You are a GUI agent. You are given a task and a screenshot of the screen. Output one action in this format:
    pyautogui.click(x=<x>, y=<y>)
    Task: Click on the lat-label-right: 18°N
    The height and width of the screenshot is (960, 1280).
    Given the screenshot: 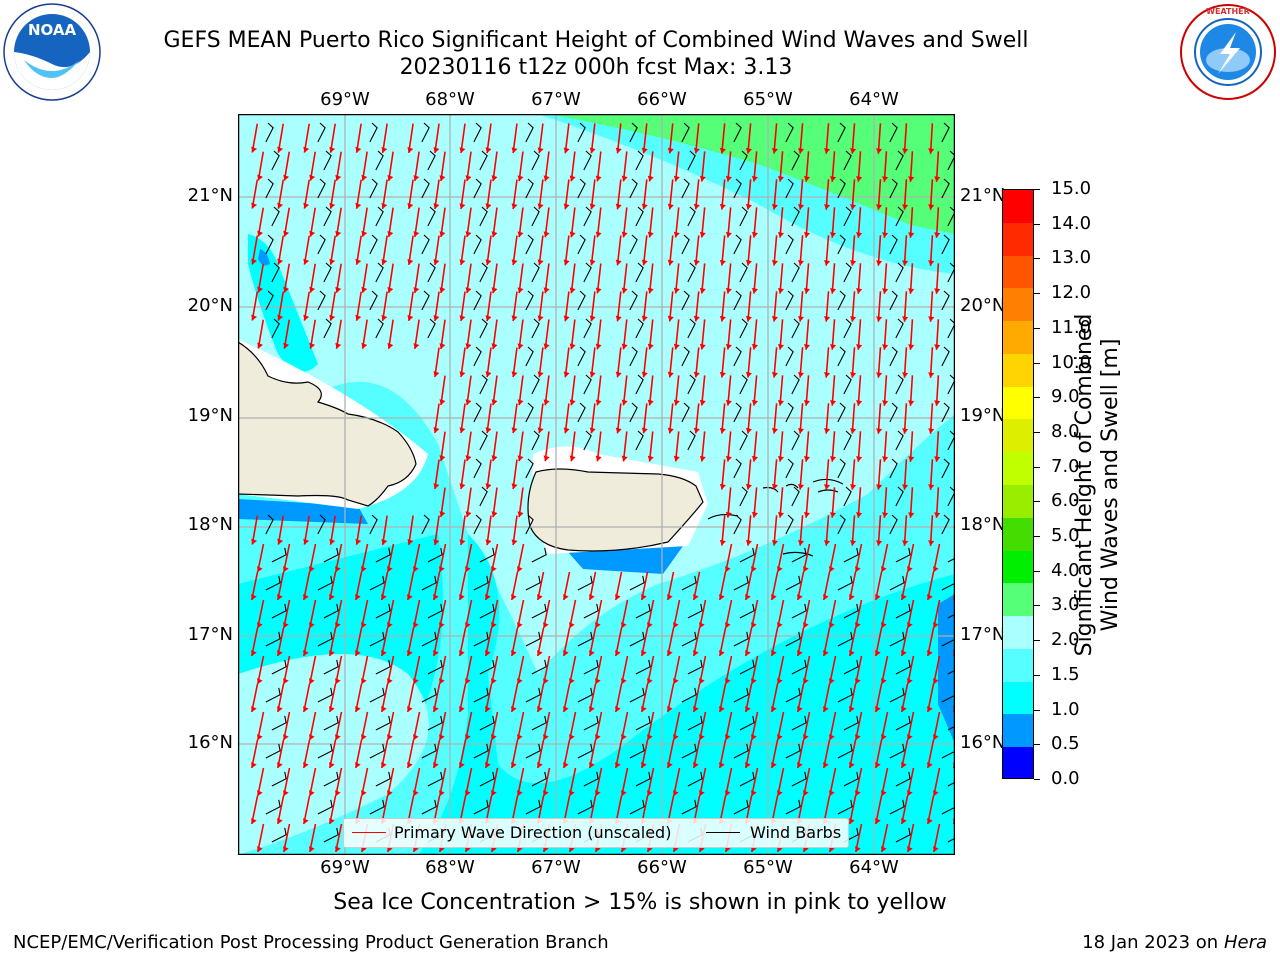 What is the action you would take?
    pyautogui.click(x=983, y=524)
    